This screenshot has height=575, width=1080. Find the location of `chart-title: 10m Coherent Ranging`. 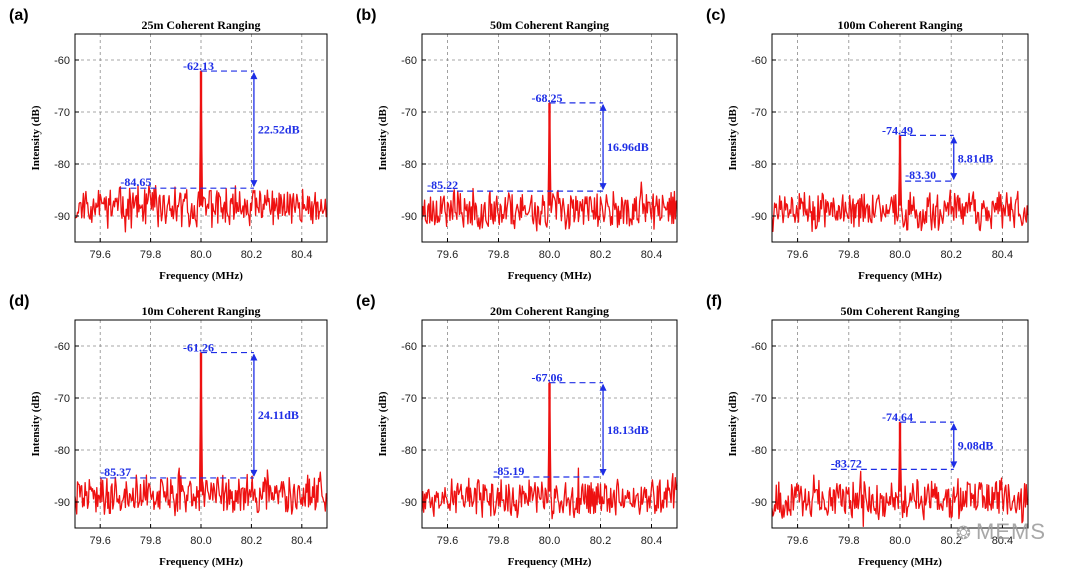

chart-title: 10m Coherent Ranging is located at coordinates (200, 311).